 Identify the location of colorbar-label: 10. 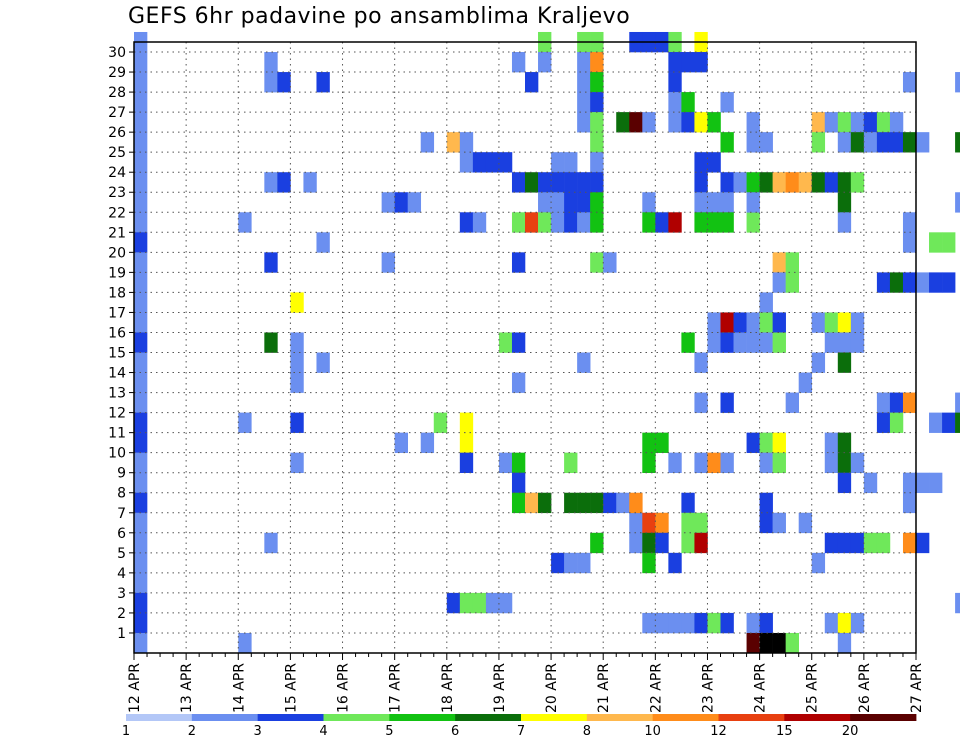
(652, 731).